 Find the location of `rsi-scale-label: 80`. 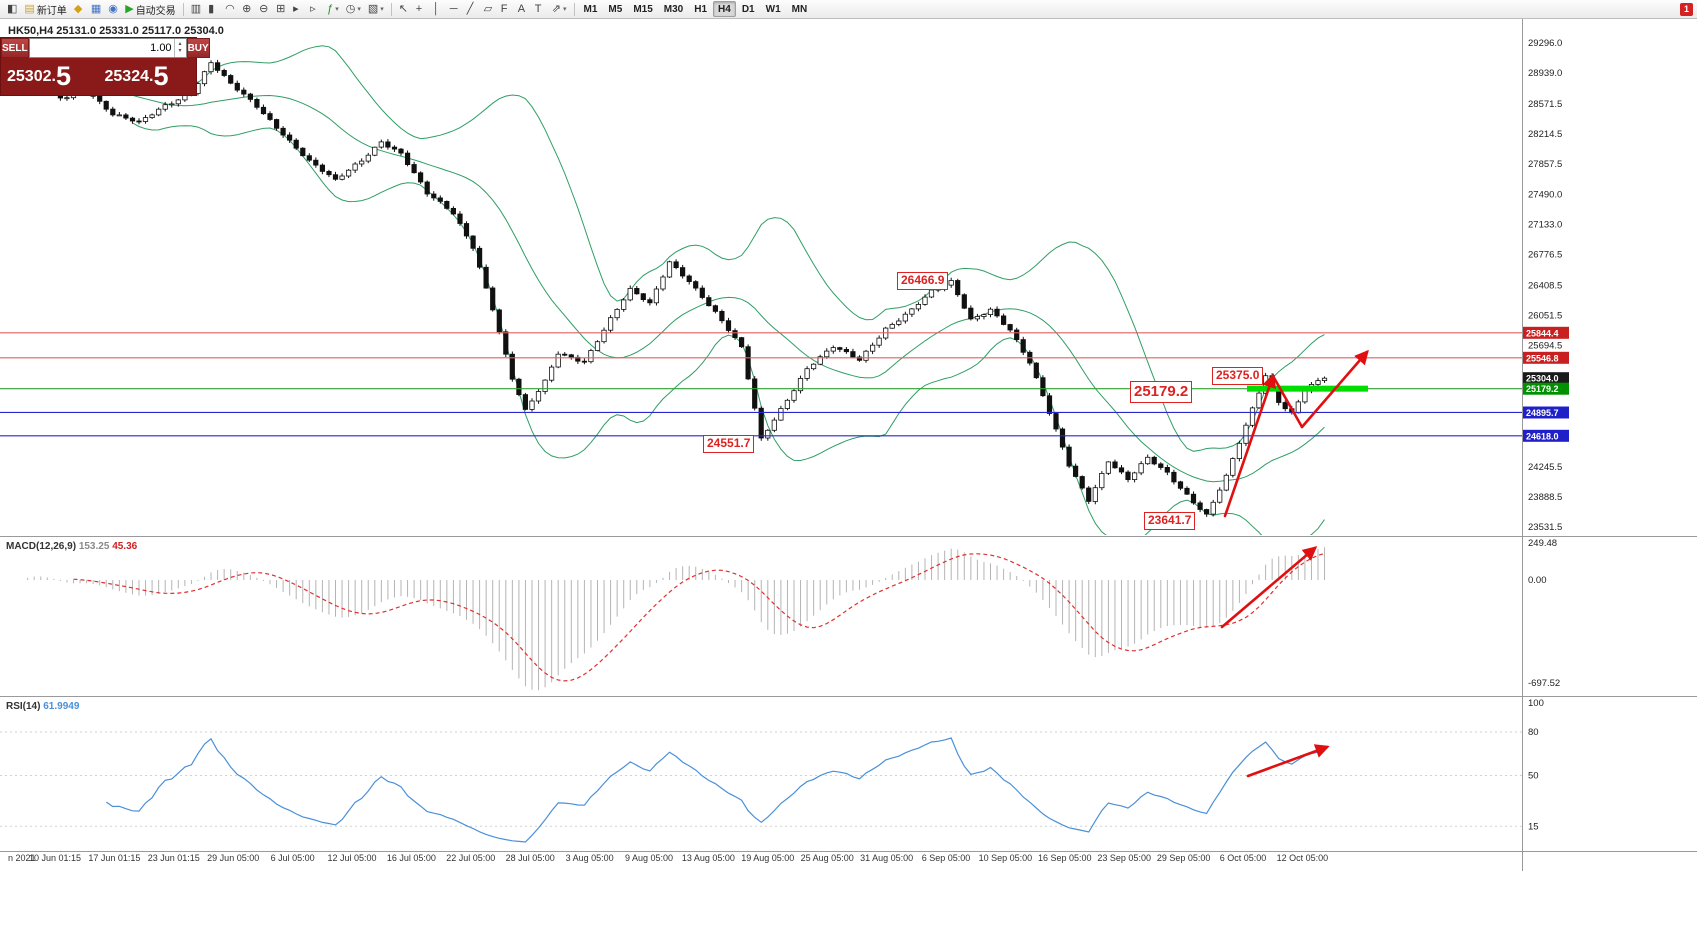

rsi-scale-label: 80 is located at coordinates (1533, 732).